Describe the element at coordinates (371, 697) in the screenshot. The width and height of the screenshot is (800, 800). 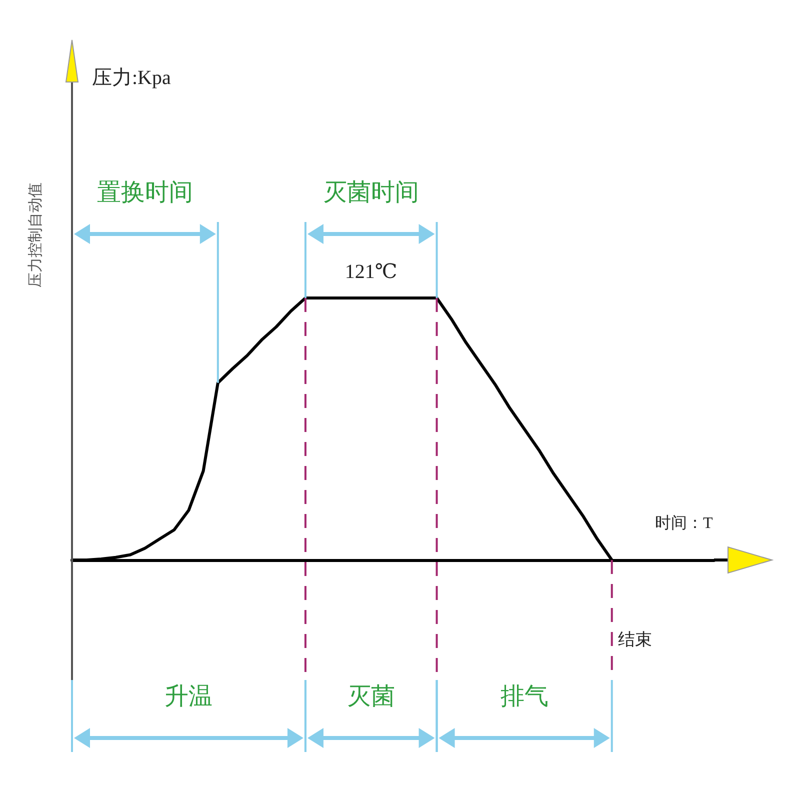
I see `text: 灭菌` at that location.